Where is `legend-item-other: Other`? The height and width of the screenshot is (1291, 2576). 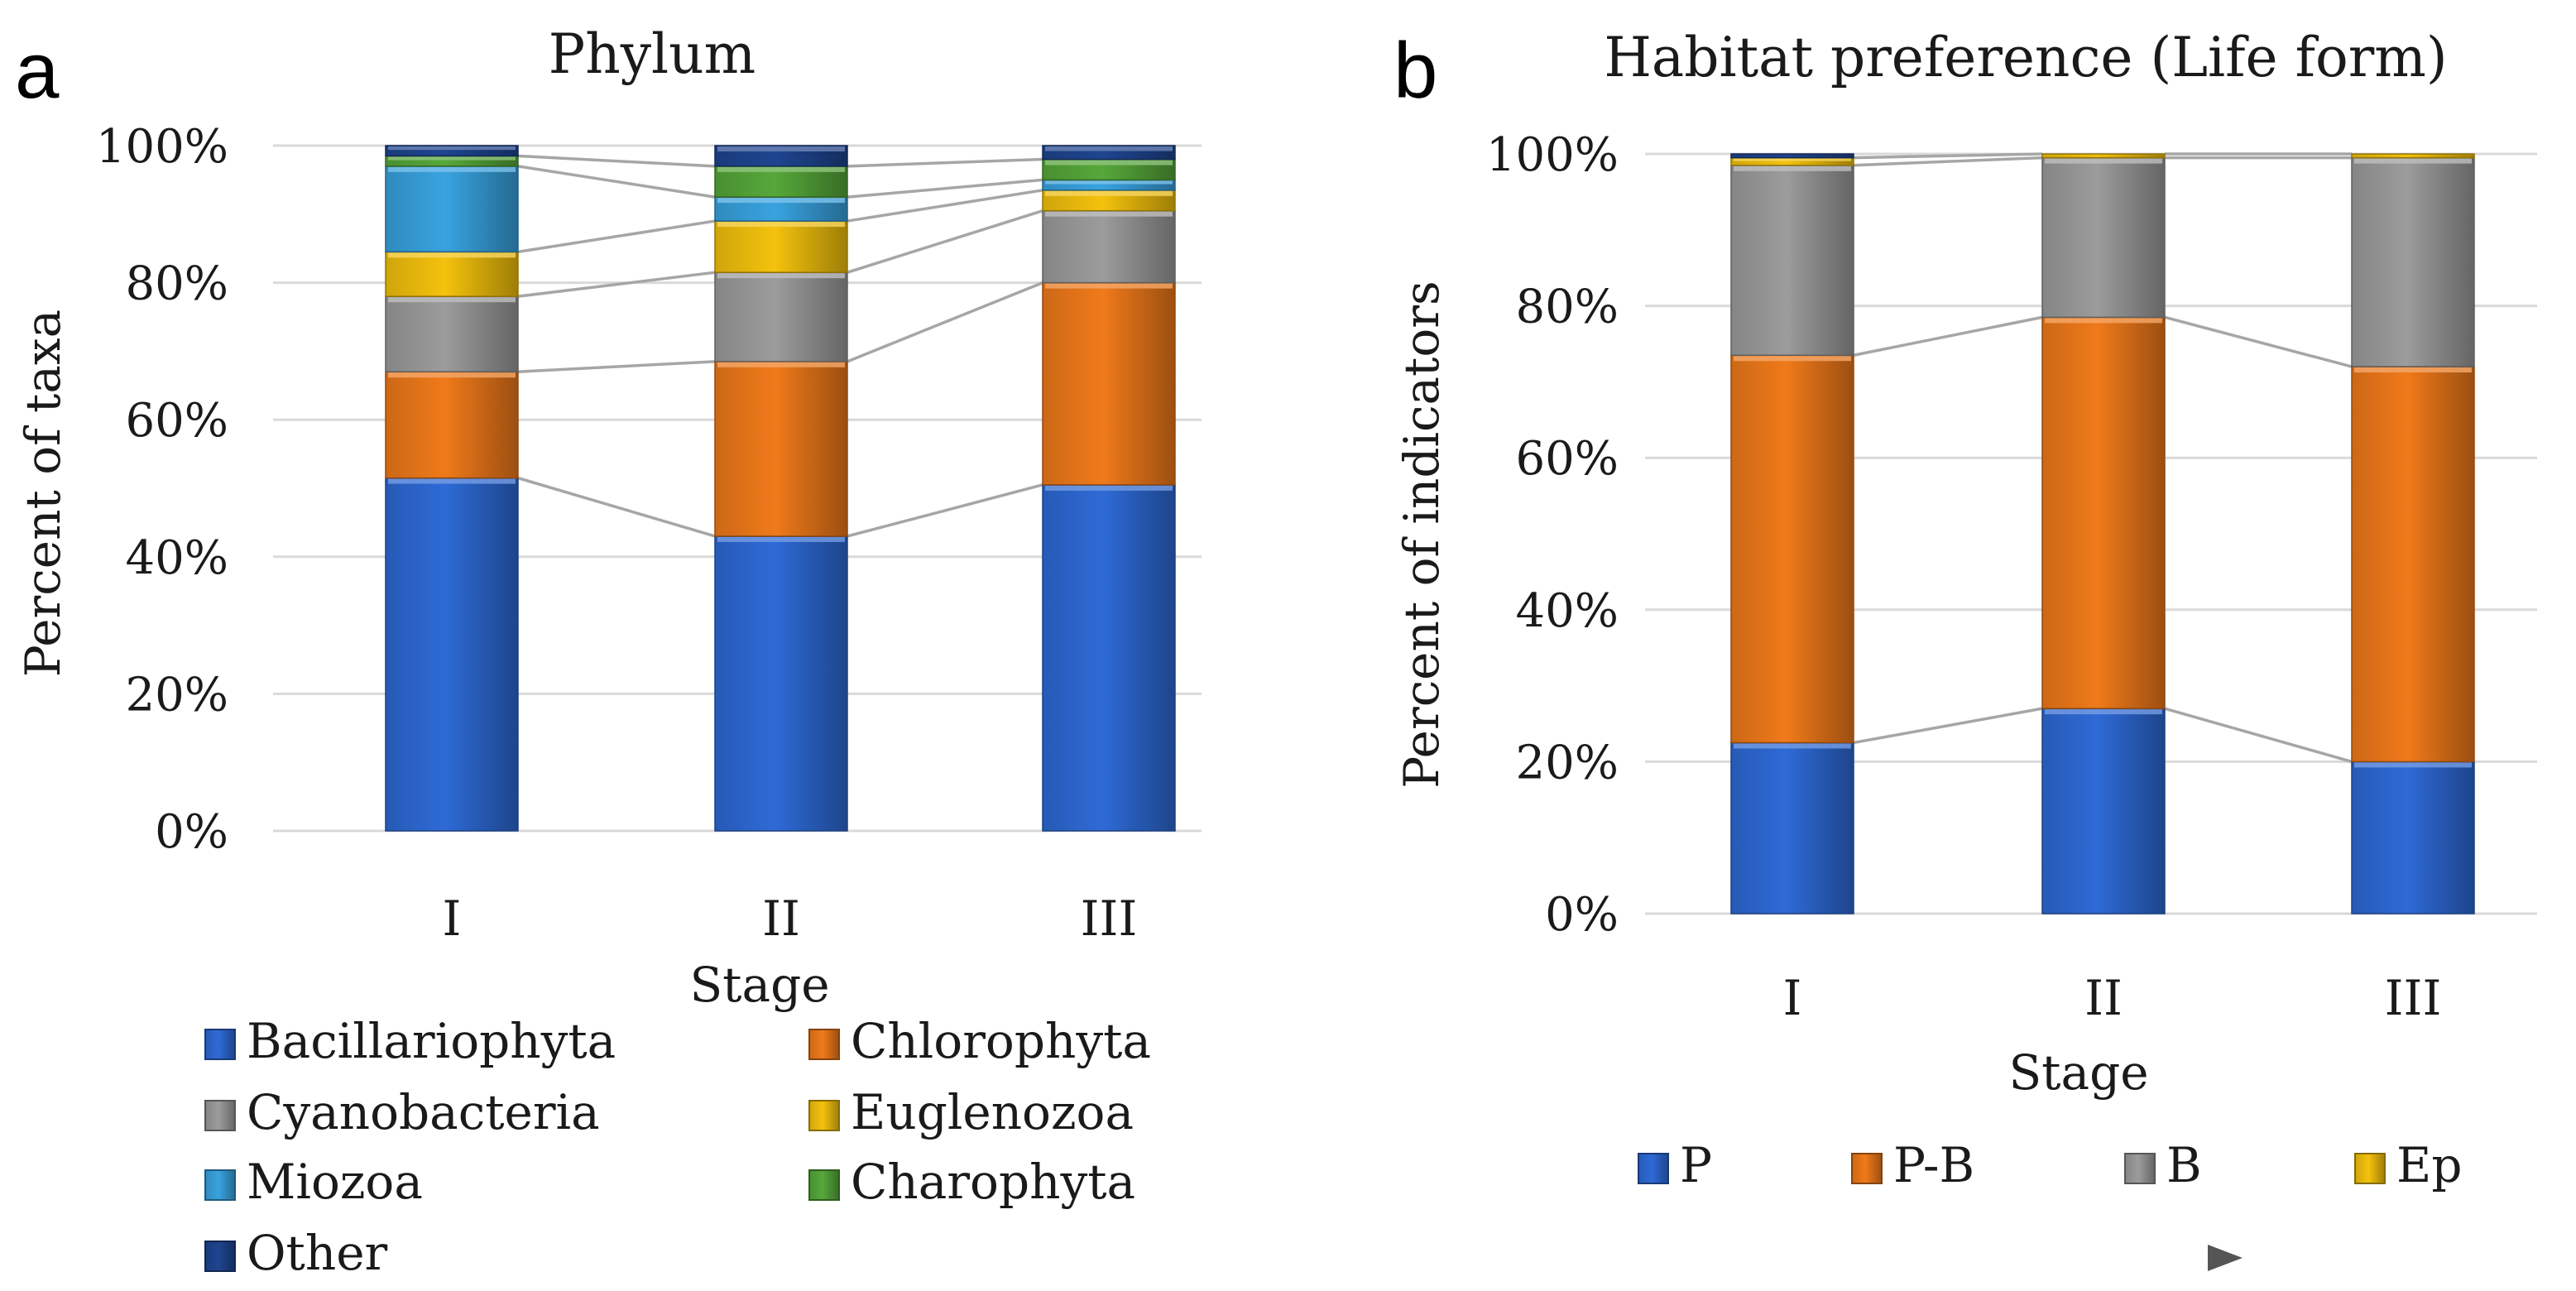 legend-item-other: Other is located at coordinates (296, 1253).